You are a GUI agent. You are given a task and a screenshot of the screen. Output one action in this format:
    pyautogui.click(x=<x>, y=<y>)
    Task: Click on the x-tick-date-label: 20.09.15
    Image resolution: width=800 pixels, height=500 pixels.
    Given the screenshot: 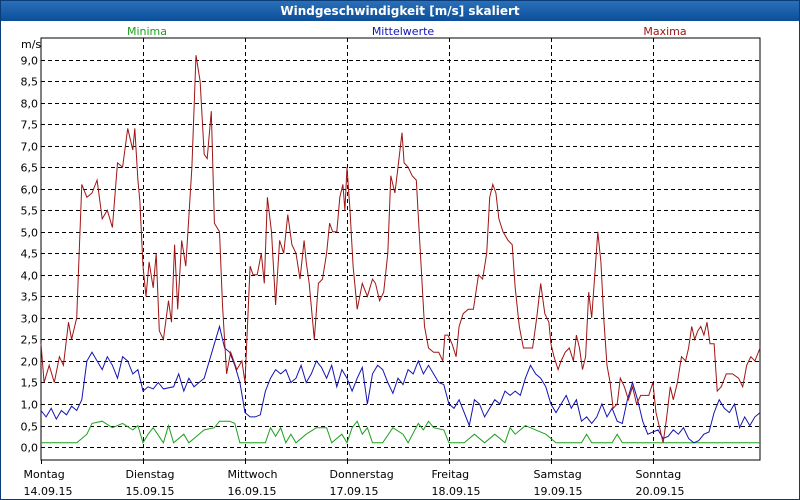 What is the action you would take?
    pyautogui.click(x=660, y=491)
    